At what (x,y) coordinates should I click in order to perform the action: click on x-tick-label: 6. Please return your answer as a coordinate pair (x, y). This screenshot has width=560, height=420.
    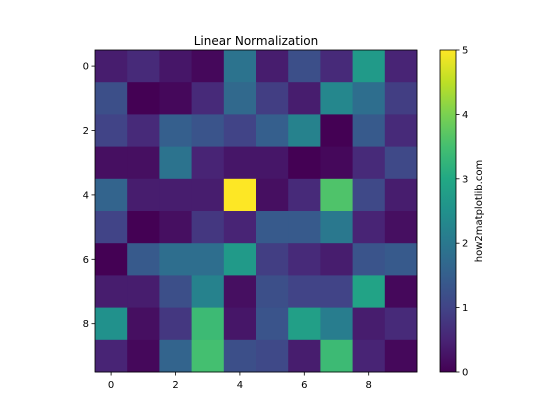
    Looking at the image, I should click on (304, 385).